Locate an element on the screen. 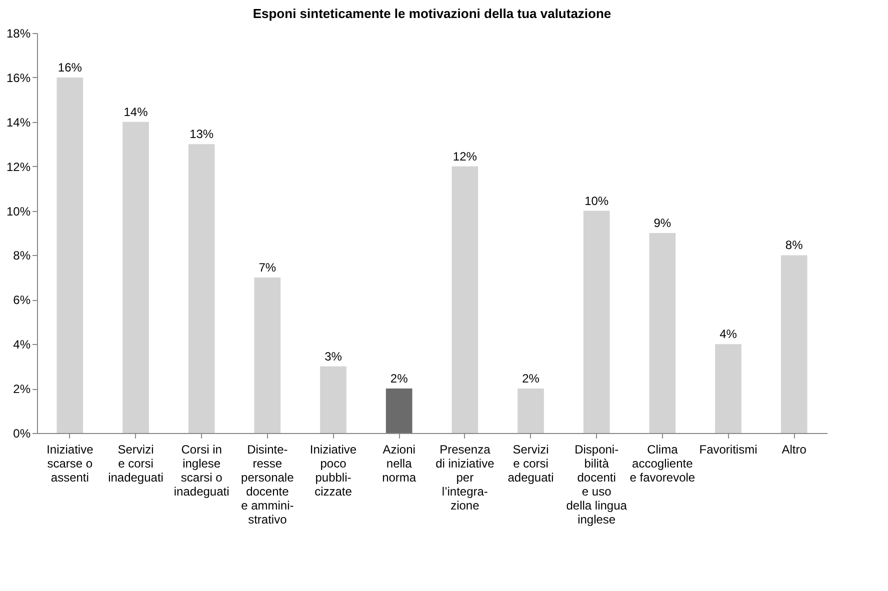  x-tick-label: Disponi- bilità docenti e uso della lingua inglese is located at coordinates (597, 484).